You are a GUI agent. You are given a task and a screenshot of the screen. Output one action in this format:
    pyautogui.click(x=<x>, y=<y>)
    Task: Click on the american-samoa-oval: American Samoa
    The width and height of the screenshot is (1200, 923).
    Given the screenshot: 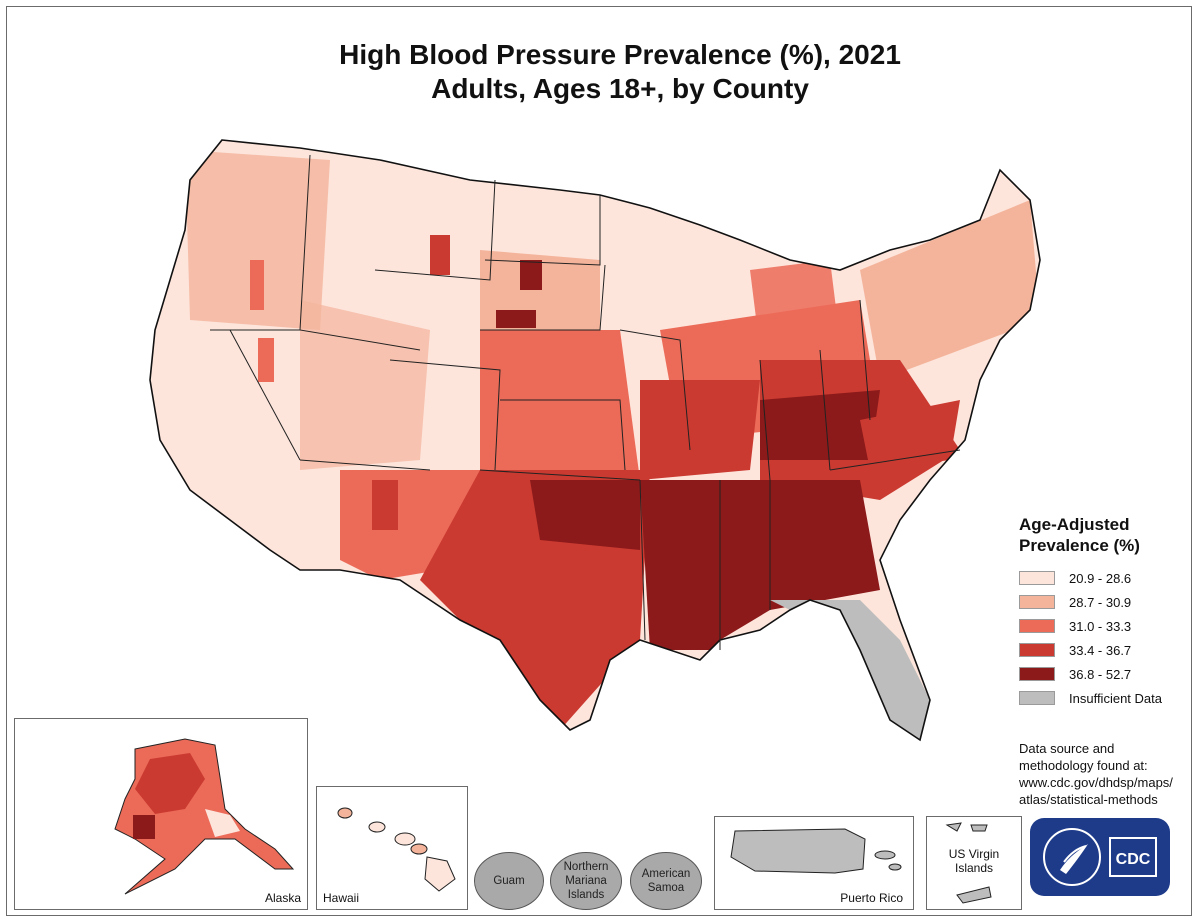 What is the action you would take?
    pyautogui.click(x=666, y=881)
    